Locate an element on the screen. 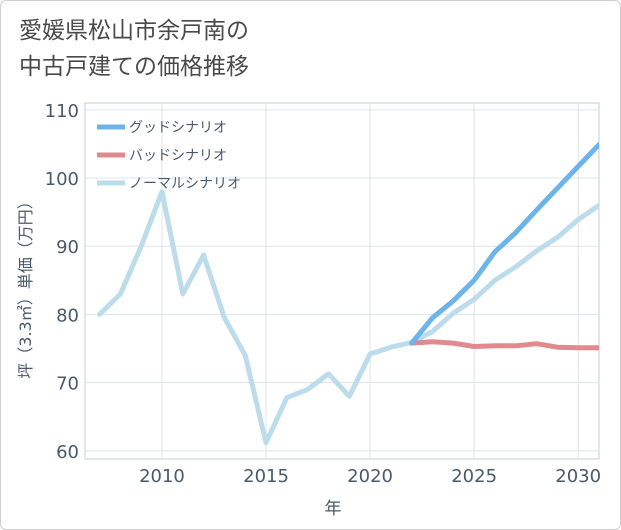 This screenshot has height=530, width=621. chart-title: 愛媛県松山市余戸南の 中古戸建ての価格推移 is located at coordinates (299, 49).